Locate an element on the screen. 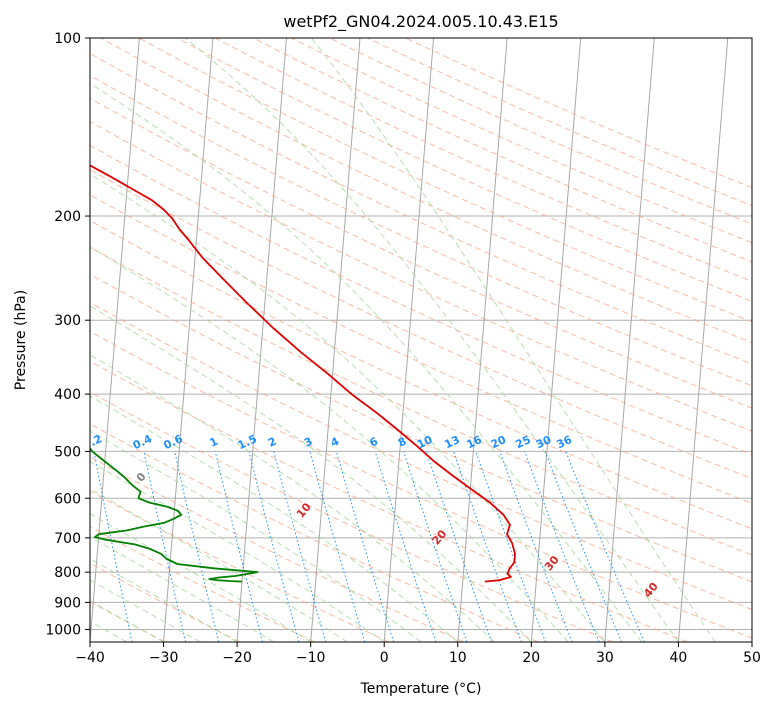 The width and height of the screenshot is (775, 708). mixing-ratio-label: 6 is located at coordinates (374, 442).